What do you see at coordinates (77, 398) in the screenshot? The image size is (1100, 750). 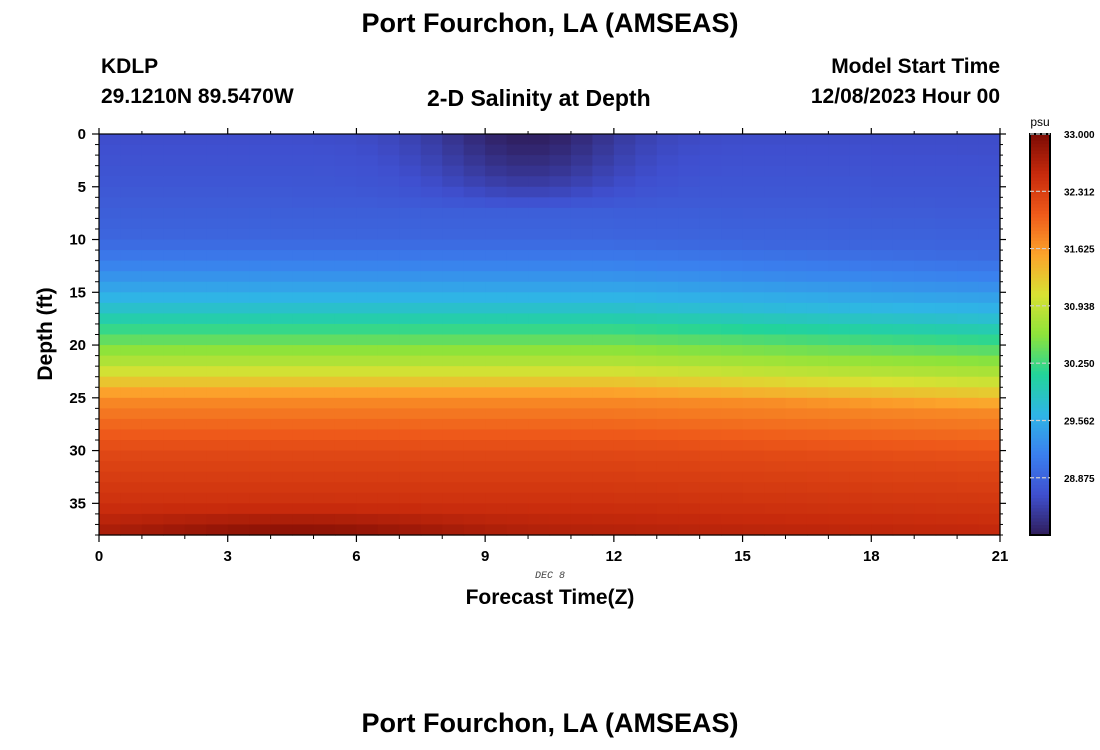 I see `y-tick-label: 25` at bounding box center [77, 398].